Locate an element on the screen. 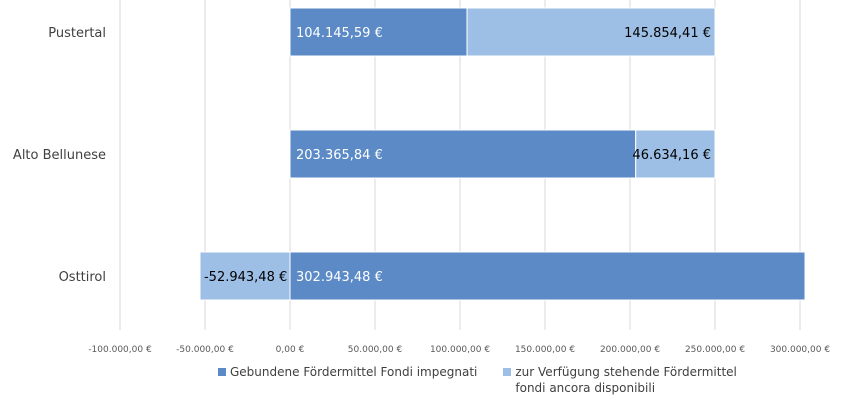 The image size is (846, 406). bar-data-label: 302.943,48 € is located at coordinates (339, 277).